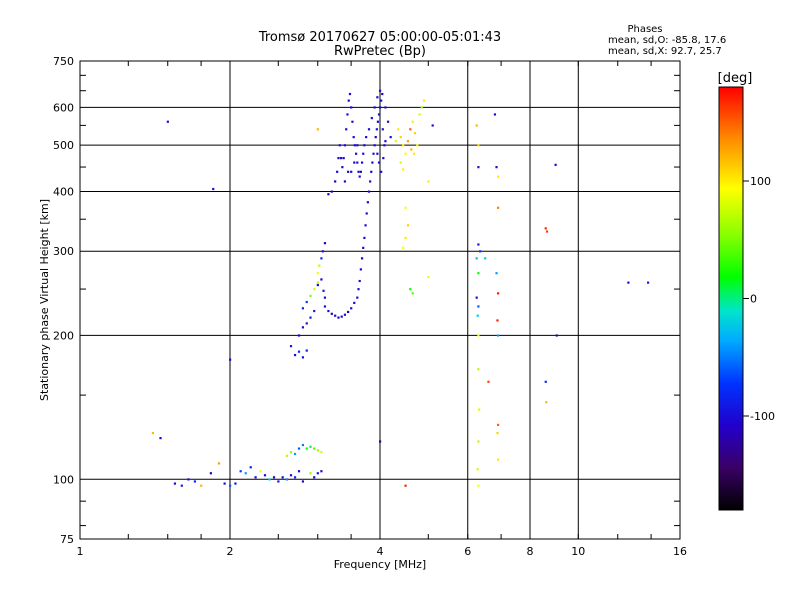 This screenshot has width=800, height=600. I want to click on x-tick-label: 8, so click(530, 551).